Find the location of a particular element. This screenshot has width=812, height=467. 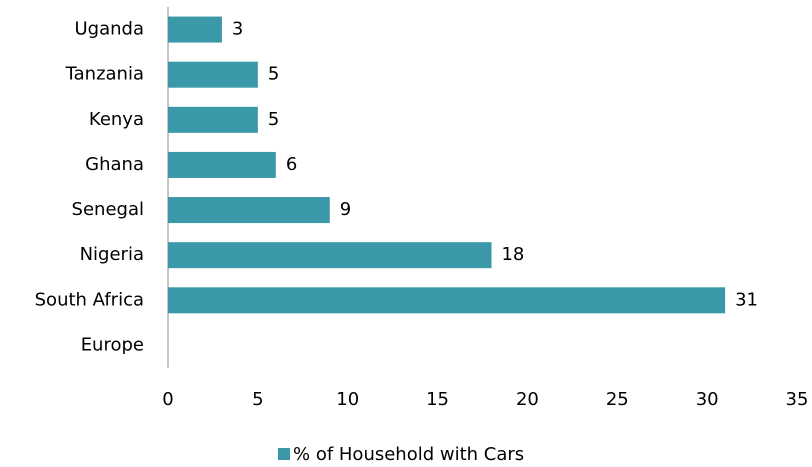

legend-label: % of Household with Cars is located at coordinates (408, 454).